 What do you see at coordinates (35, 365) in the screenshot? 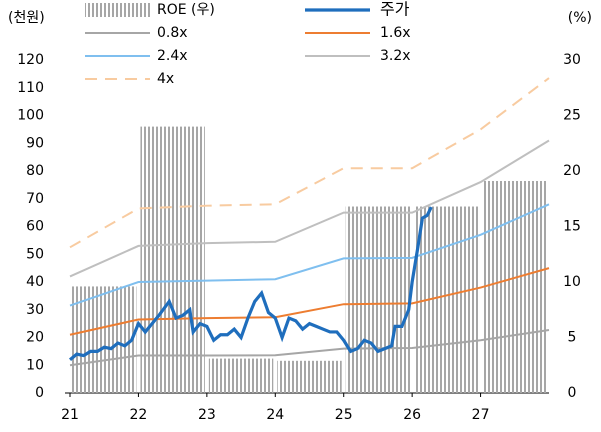
I see `y-tick-label: 10` at bounding box center [35, 365].